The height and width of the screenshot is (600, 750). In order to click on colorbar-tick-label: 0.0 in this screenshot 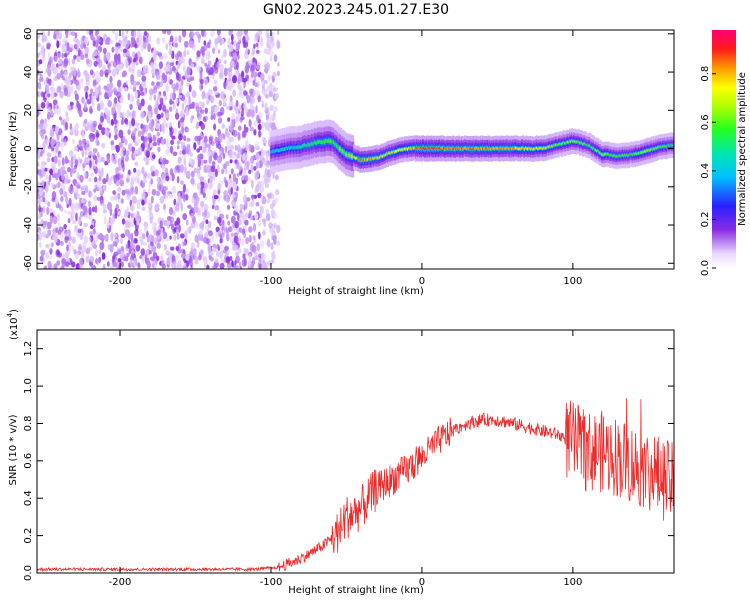, I will do `click(705, 268)`.